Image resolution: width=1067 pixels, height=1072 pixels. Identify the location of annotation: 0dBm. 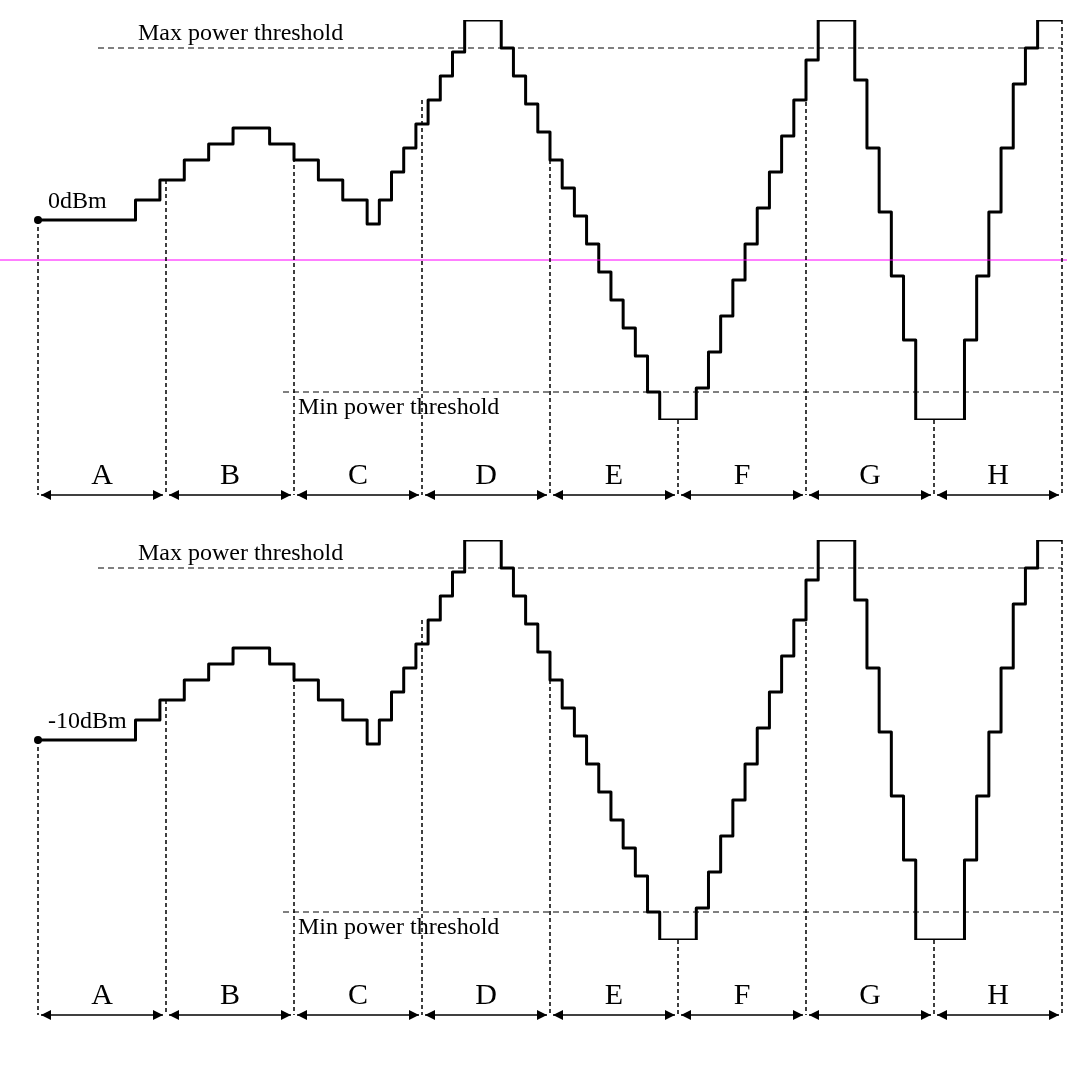
(78, 200).